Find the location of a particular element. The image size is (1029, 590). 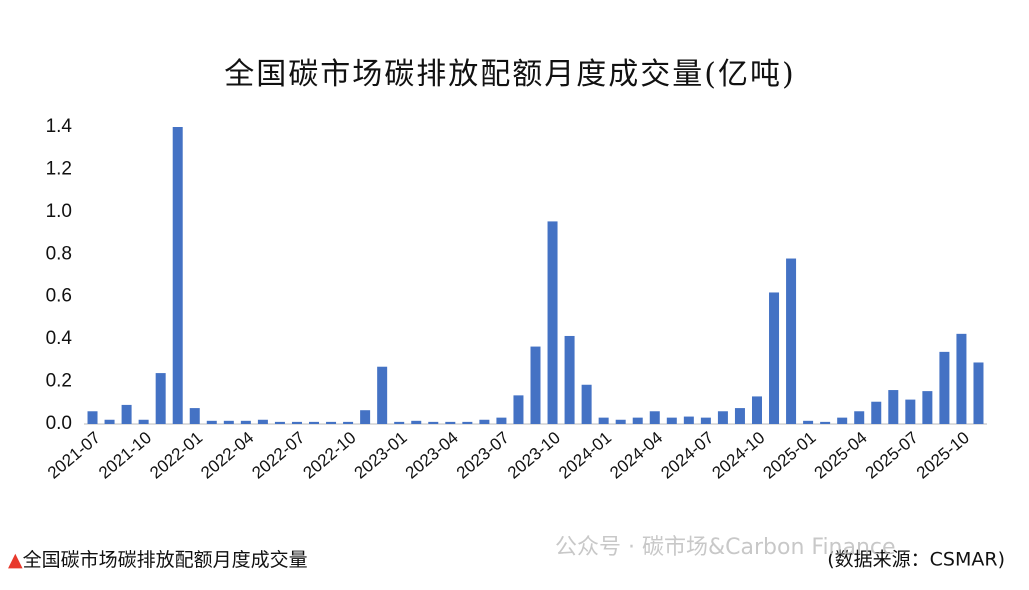

x-tick-label: 2025-01 is located at coordinates (790, 455).